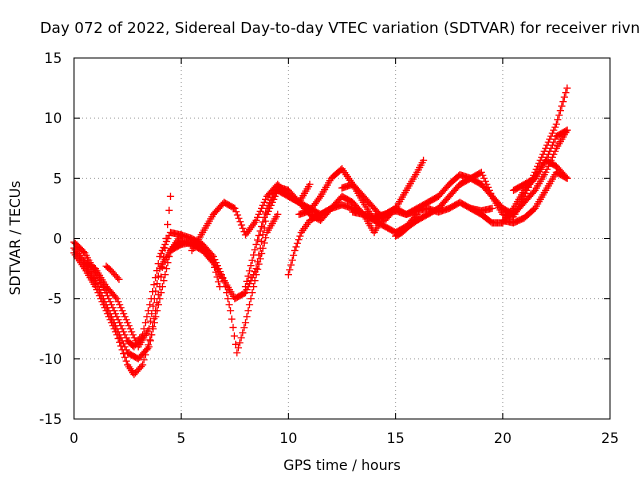  What do you see at coordinates (53, 59) in the screenshot?
I see `y-tick-label: 15` at bounding box center [53, 59].